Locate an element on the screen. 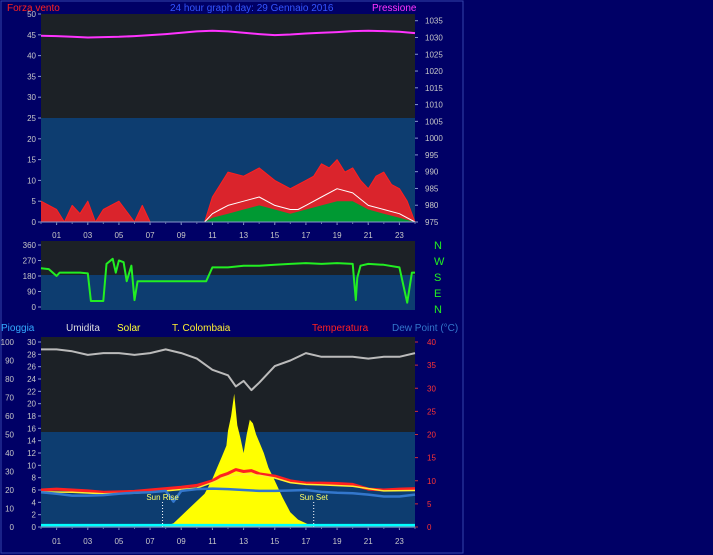 This screenshot has width=713, height=555. y-tick-label-left: 25 is located at coordinates (31, 118).